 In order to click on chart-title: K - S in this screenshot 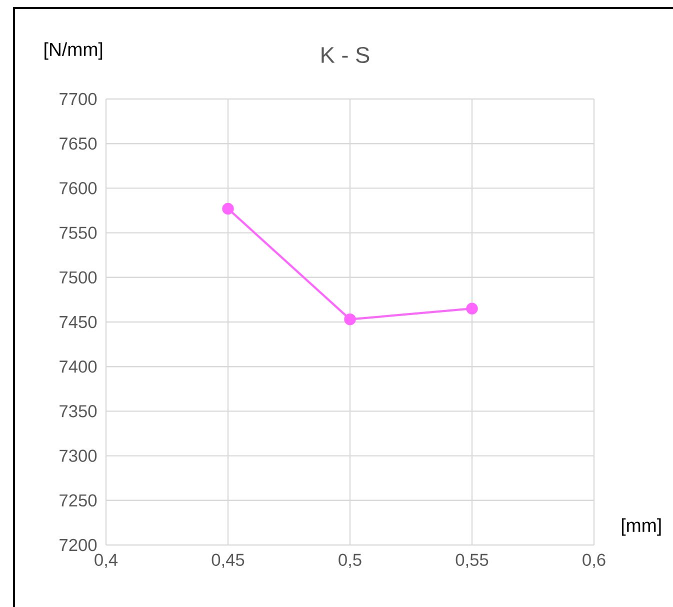, I will do `click(346, 55)`.